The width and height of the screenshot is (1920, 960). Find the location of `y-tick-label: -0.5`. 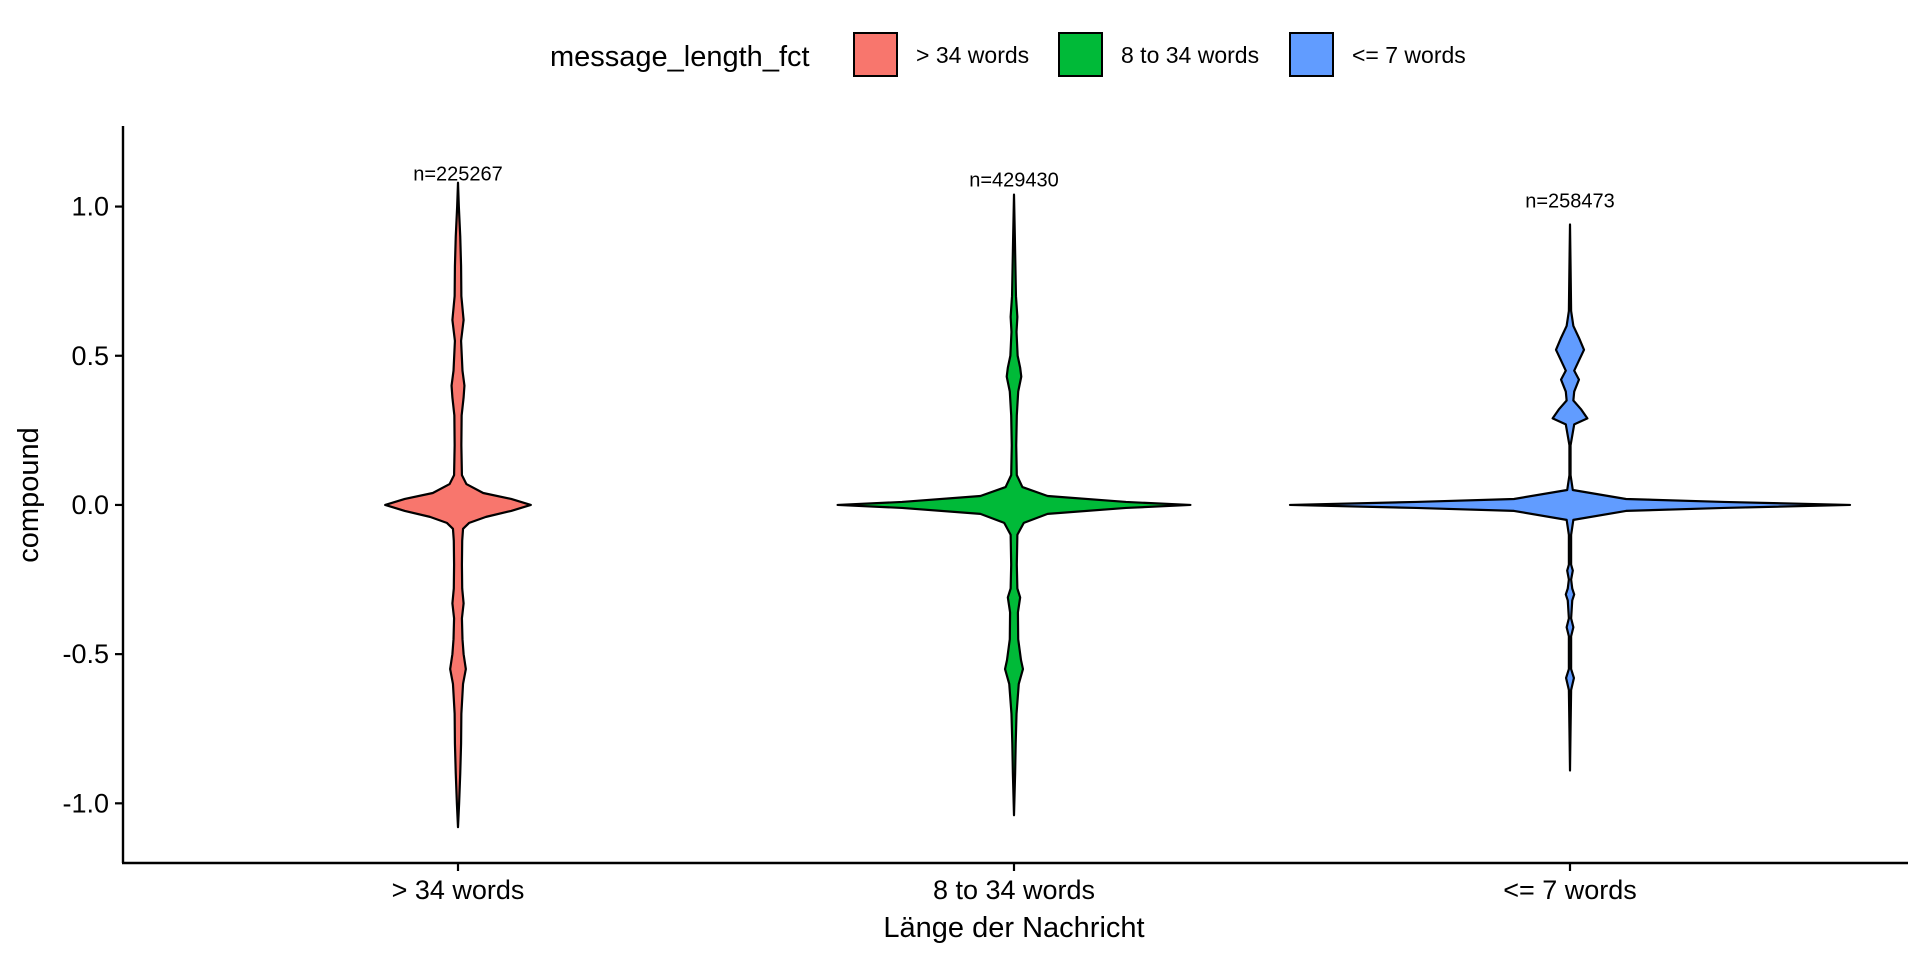

y-tick-label: -0.5 is located at coordinates (85, 654).